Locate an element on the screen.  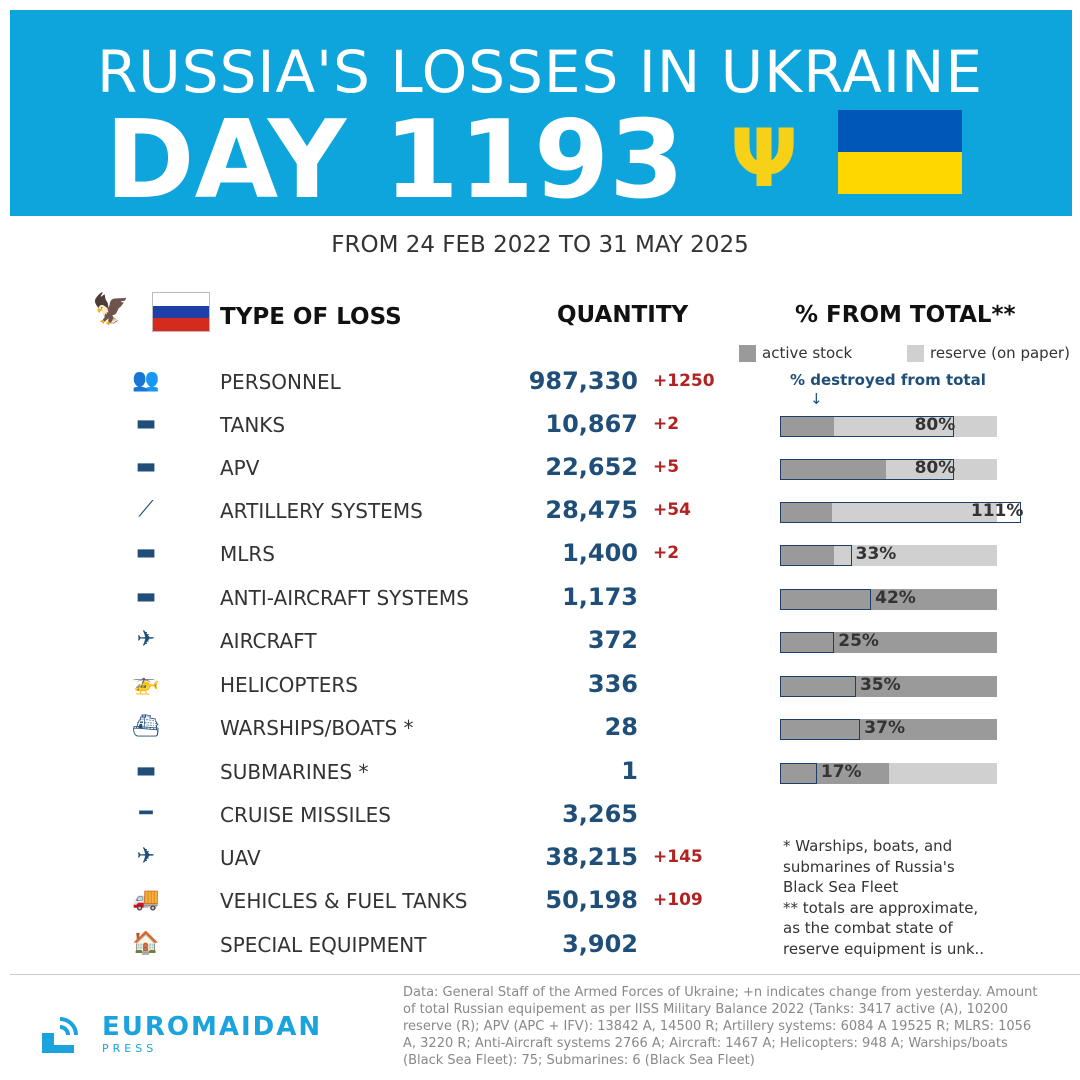
loss-type: CRUISE MISSILES is located at coordinates (306, 815).